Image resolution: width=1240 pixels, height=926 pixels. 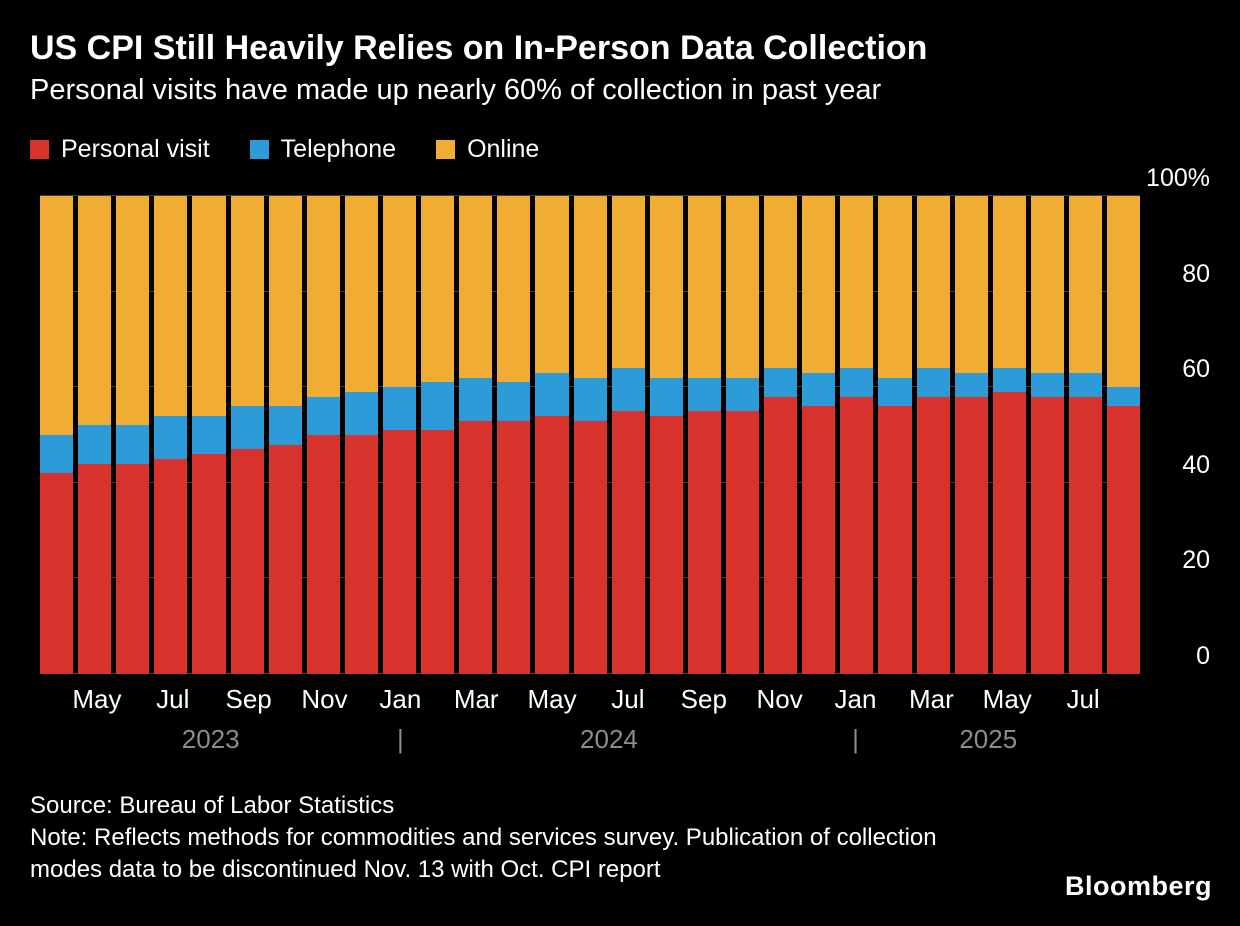 I want to click on bar-jun-2023, so click(x=133, y=435).